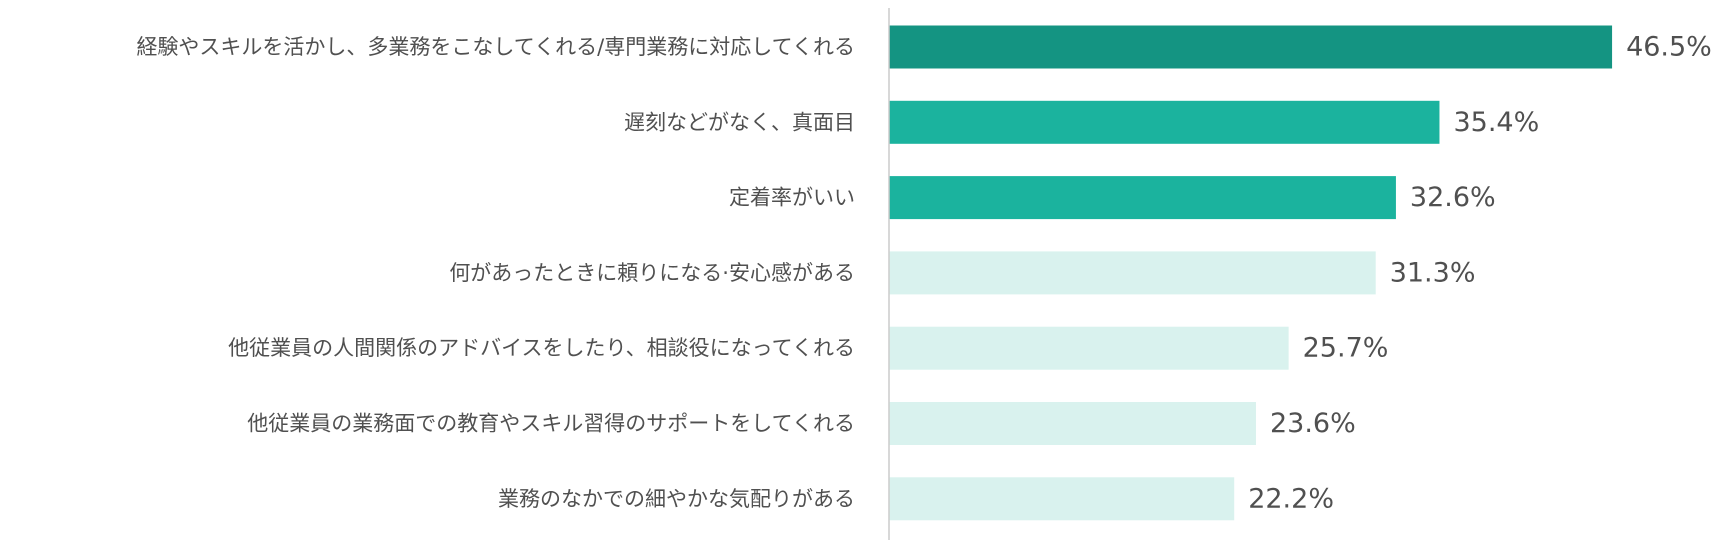 The height and width of the screenshot is (540, 1720). Describe the element at coordinates (739, 122) in the screenshot. I see `category-label-2: 遅刻などがなく、真面目` at that location.